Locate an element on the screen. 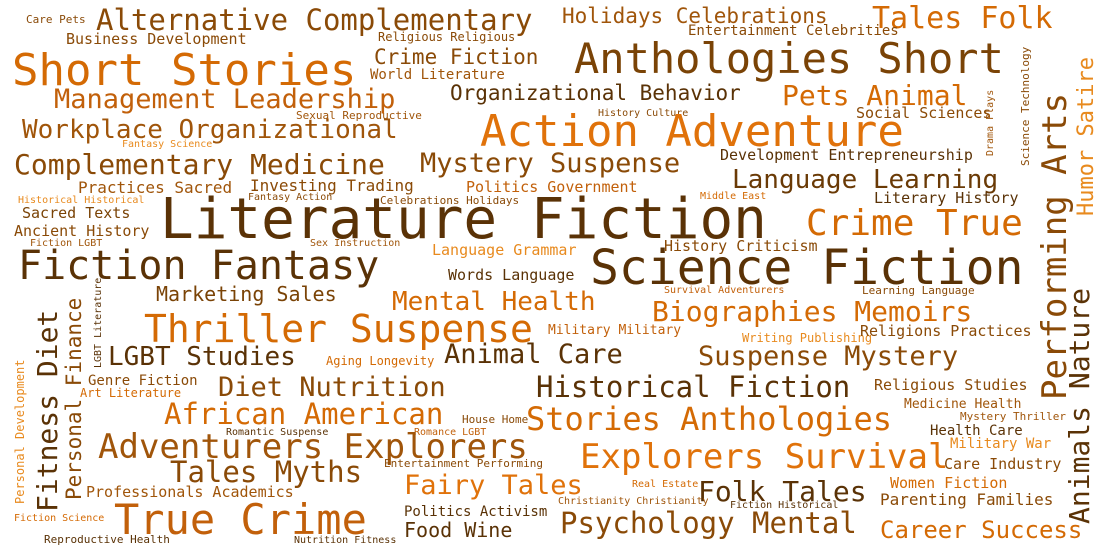 The image size is (1102, 549). word: Folk Tales is located at coordinates (782, 491).